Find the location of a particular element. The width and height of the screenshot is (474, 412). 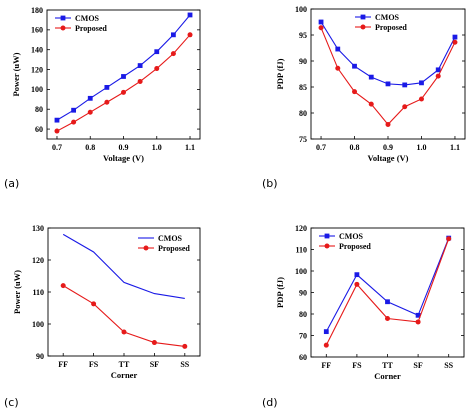

plot-frame is located at coordinates (387, 292).